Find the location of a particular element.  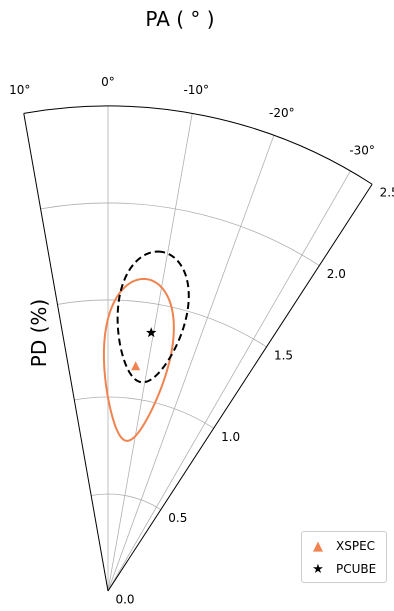

r-tick-label: 0.0 is located at coordinates (124, 600).